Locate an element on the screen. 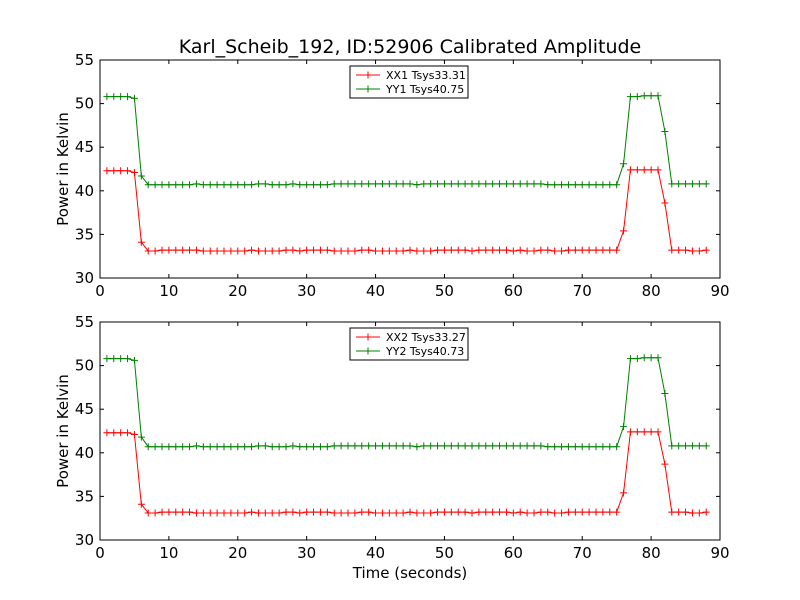 This screenshot has width=800, height=600. x-tick-label: 70 is located at coordinates (582, 291).